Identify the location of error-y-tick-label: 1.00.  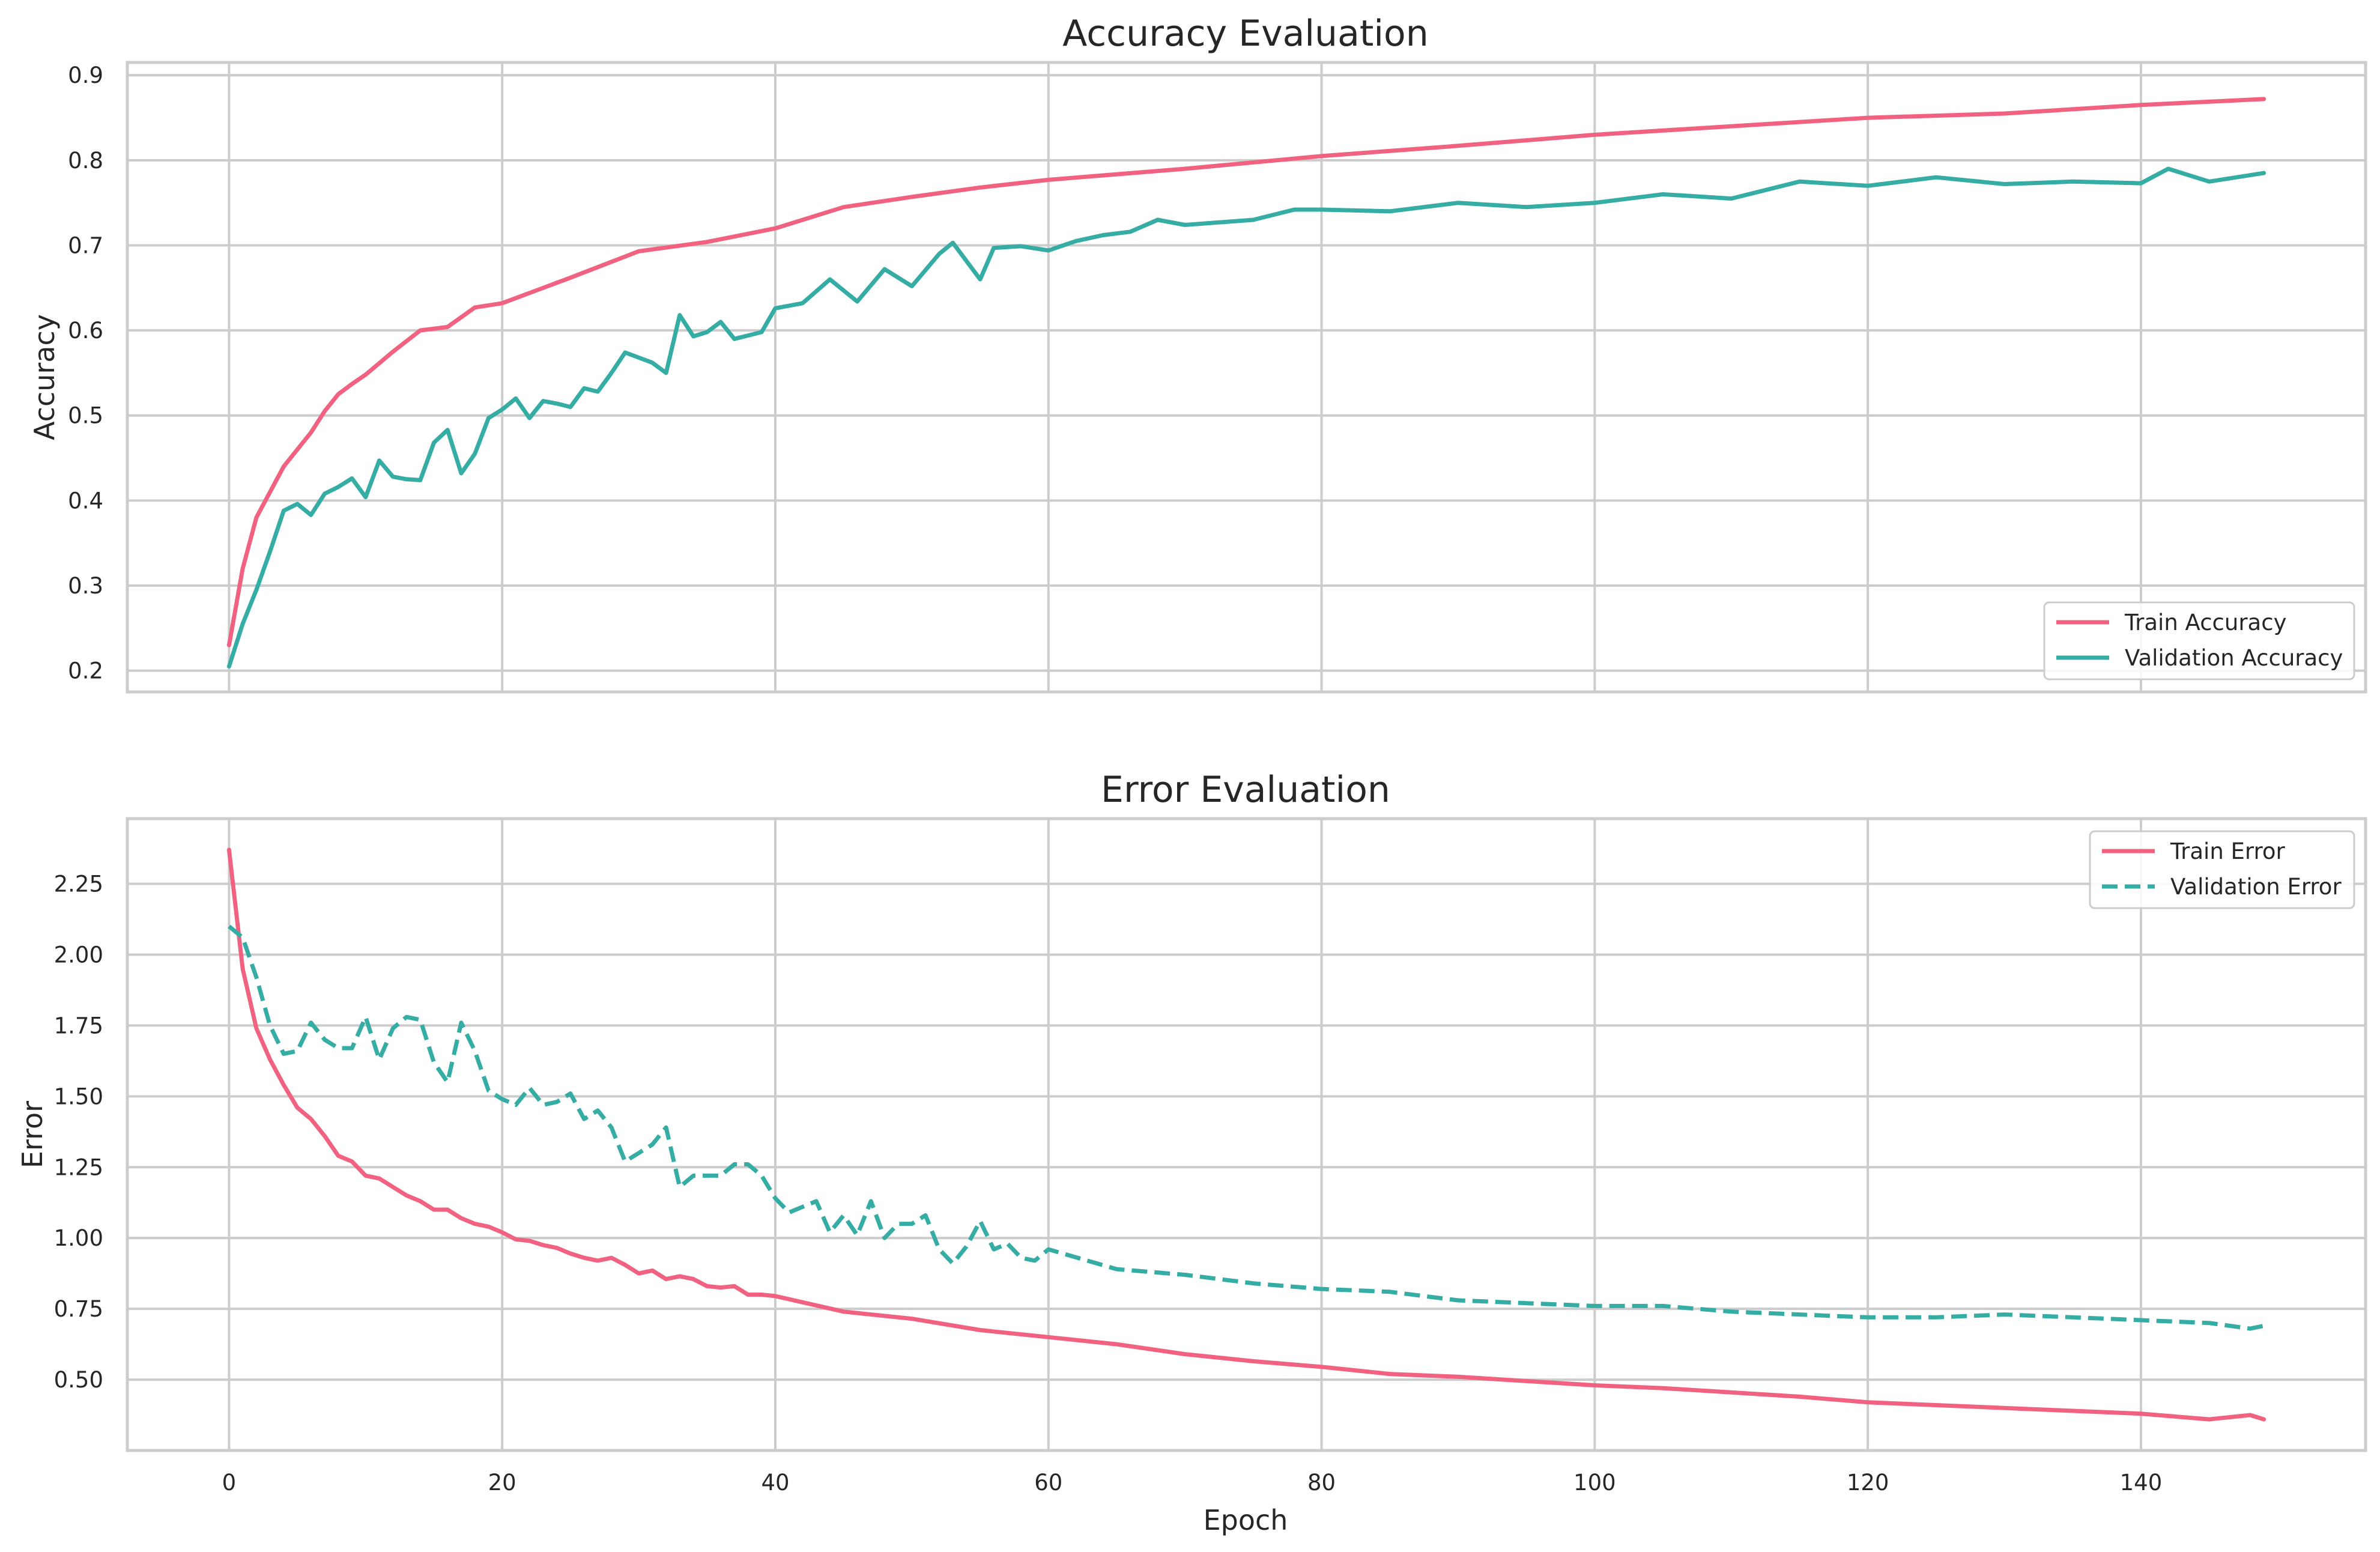
(79, 1238).